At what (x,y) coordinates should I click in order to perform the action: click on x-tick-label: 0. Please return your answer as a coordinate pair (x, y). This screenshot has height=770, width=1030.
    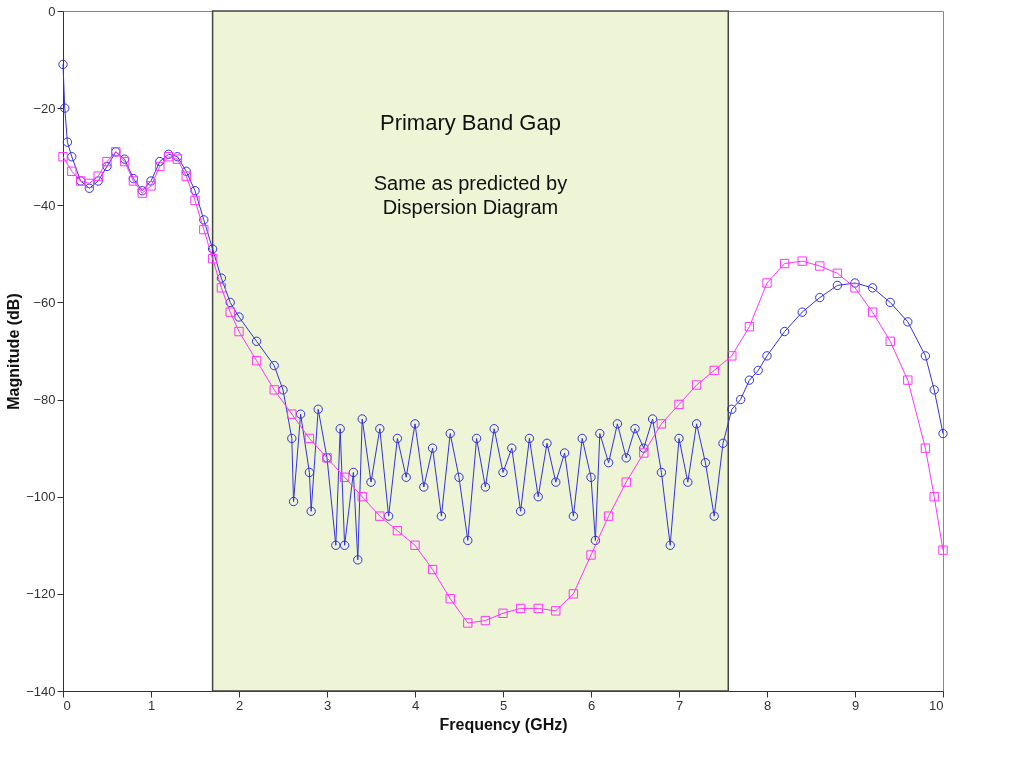
    Looking at the image, I should click on (67, 705).